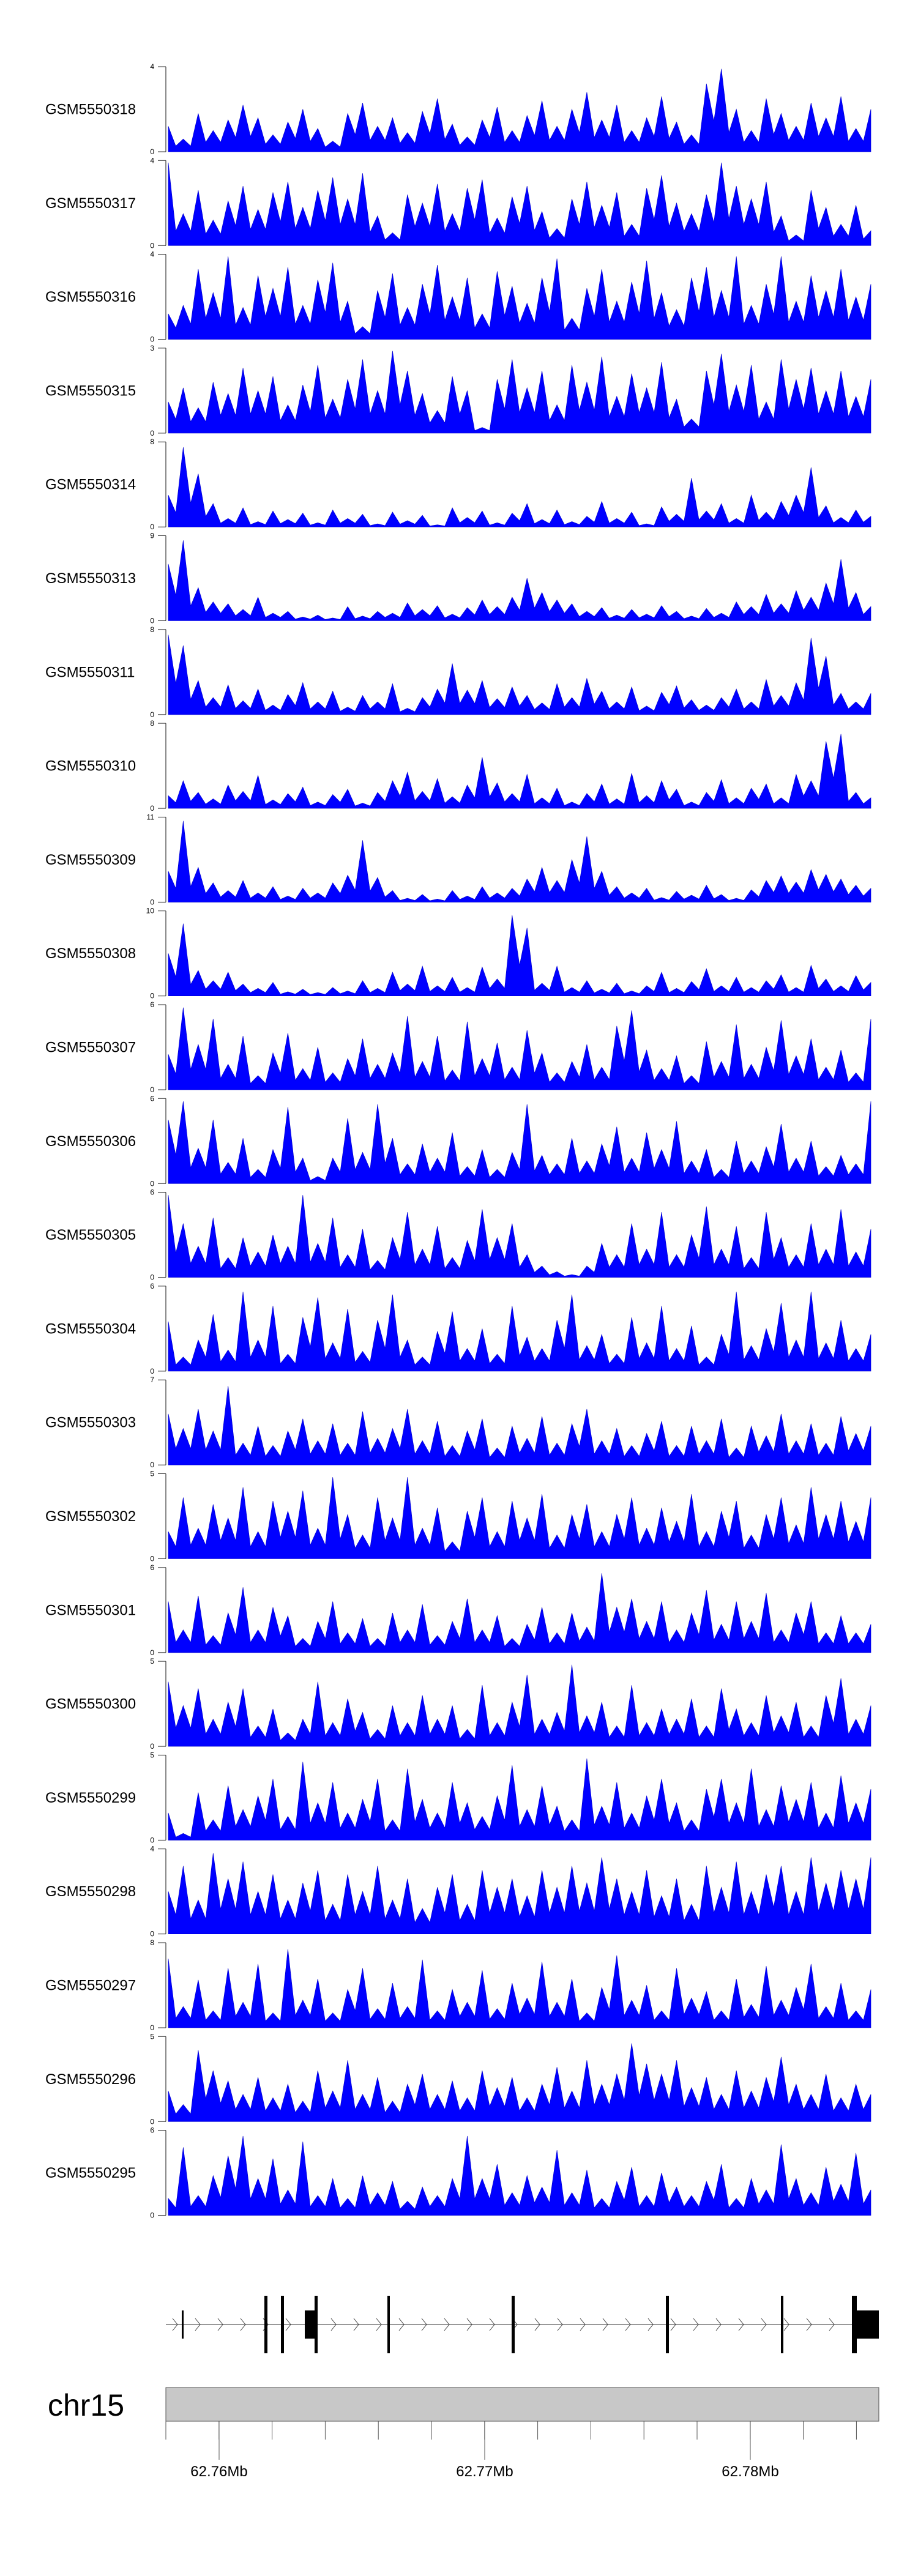  I want to click on track-GSM5550315: GSM5550315 3 0, so click(458, 391).